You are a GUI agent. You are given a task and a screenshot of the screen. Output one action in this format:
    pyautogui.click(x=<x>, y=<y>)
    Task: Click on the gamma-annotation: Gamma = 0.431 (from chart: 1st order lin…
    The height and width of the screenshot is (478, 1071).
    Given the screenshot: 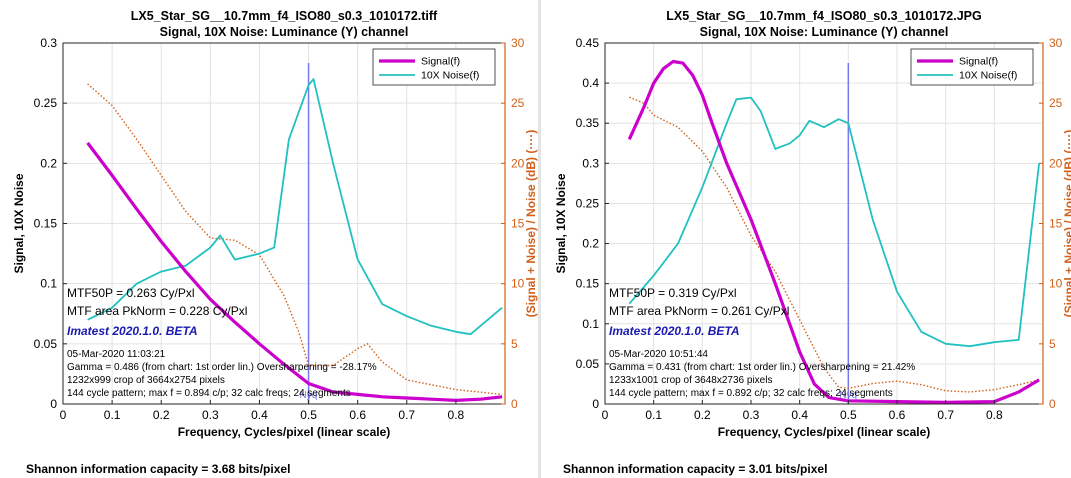 What is the action you would take?
    pyautogui.click(x=762, y=367)
    